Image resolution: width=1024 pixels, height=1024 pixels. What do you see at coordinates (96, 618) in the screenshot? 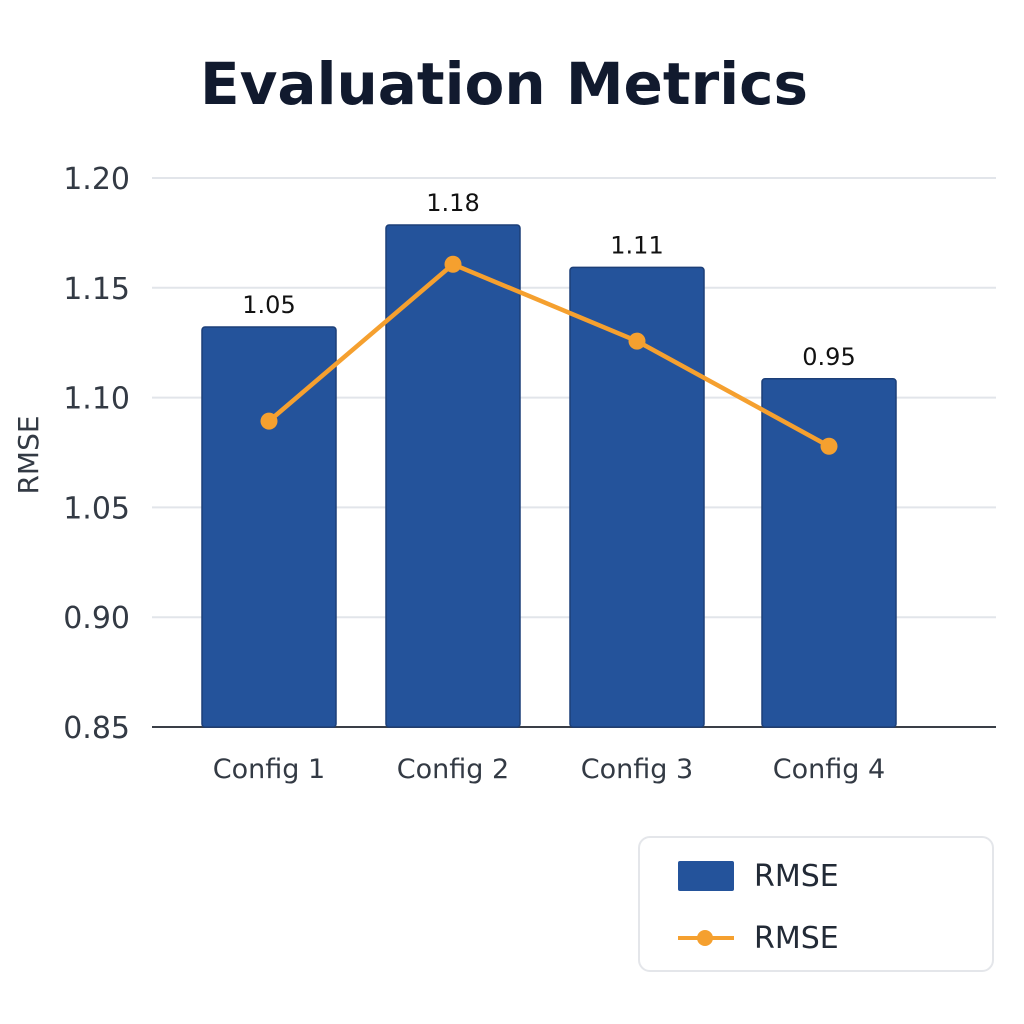
I see `y-tick-label: 0.90` at bounding box center [96, 618].